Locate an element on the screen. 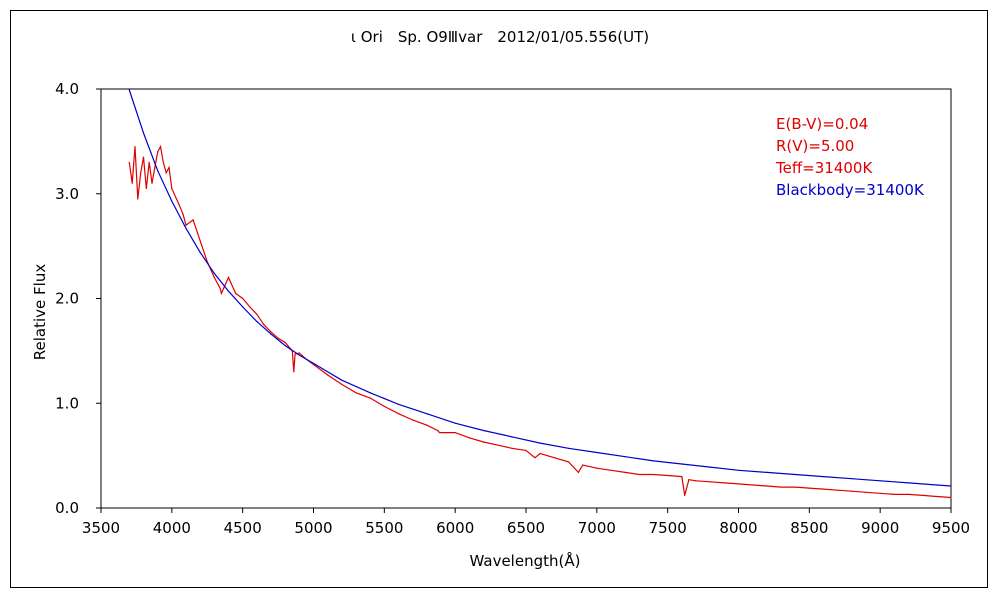 The height and width of the screenshot is (600, 1000). legend-entry: Blackbody=31400K is located at coordinates (850, 190).